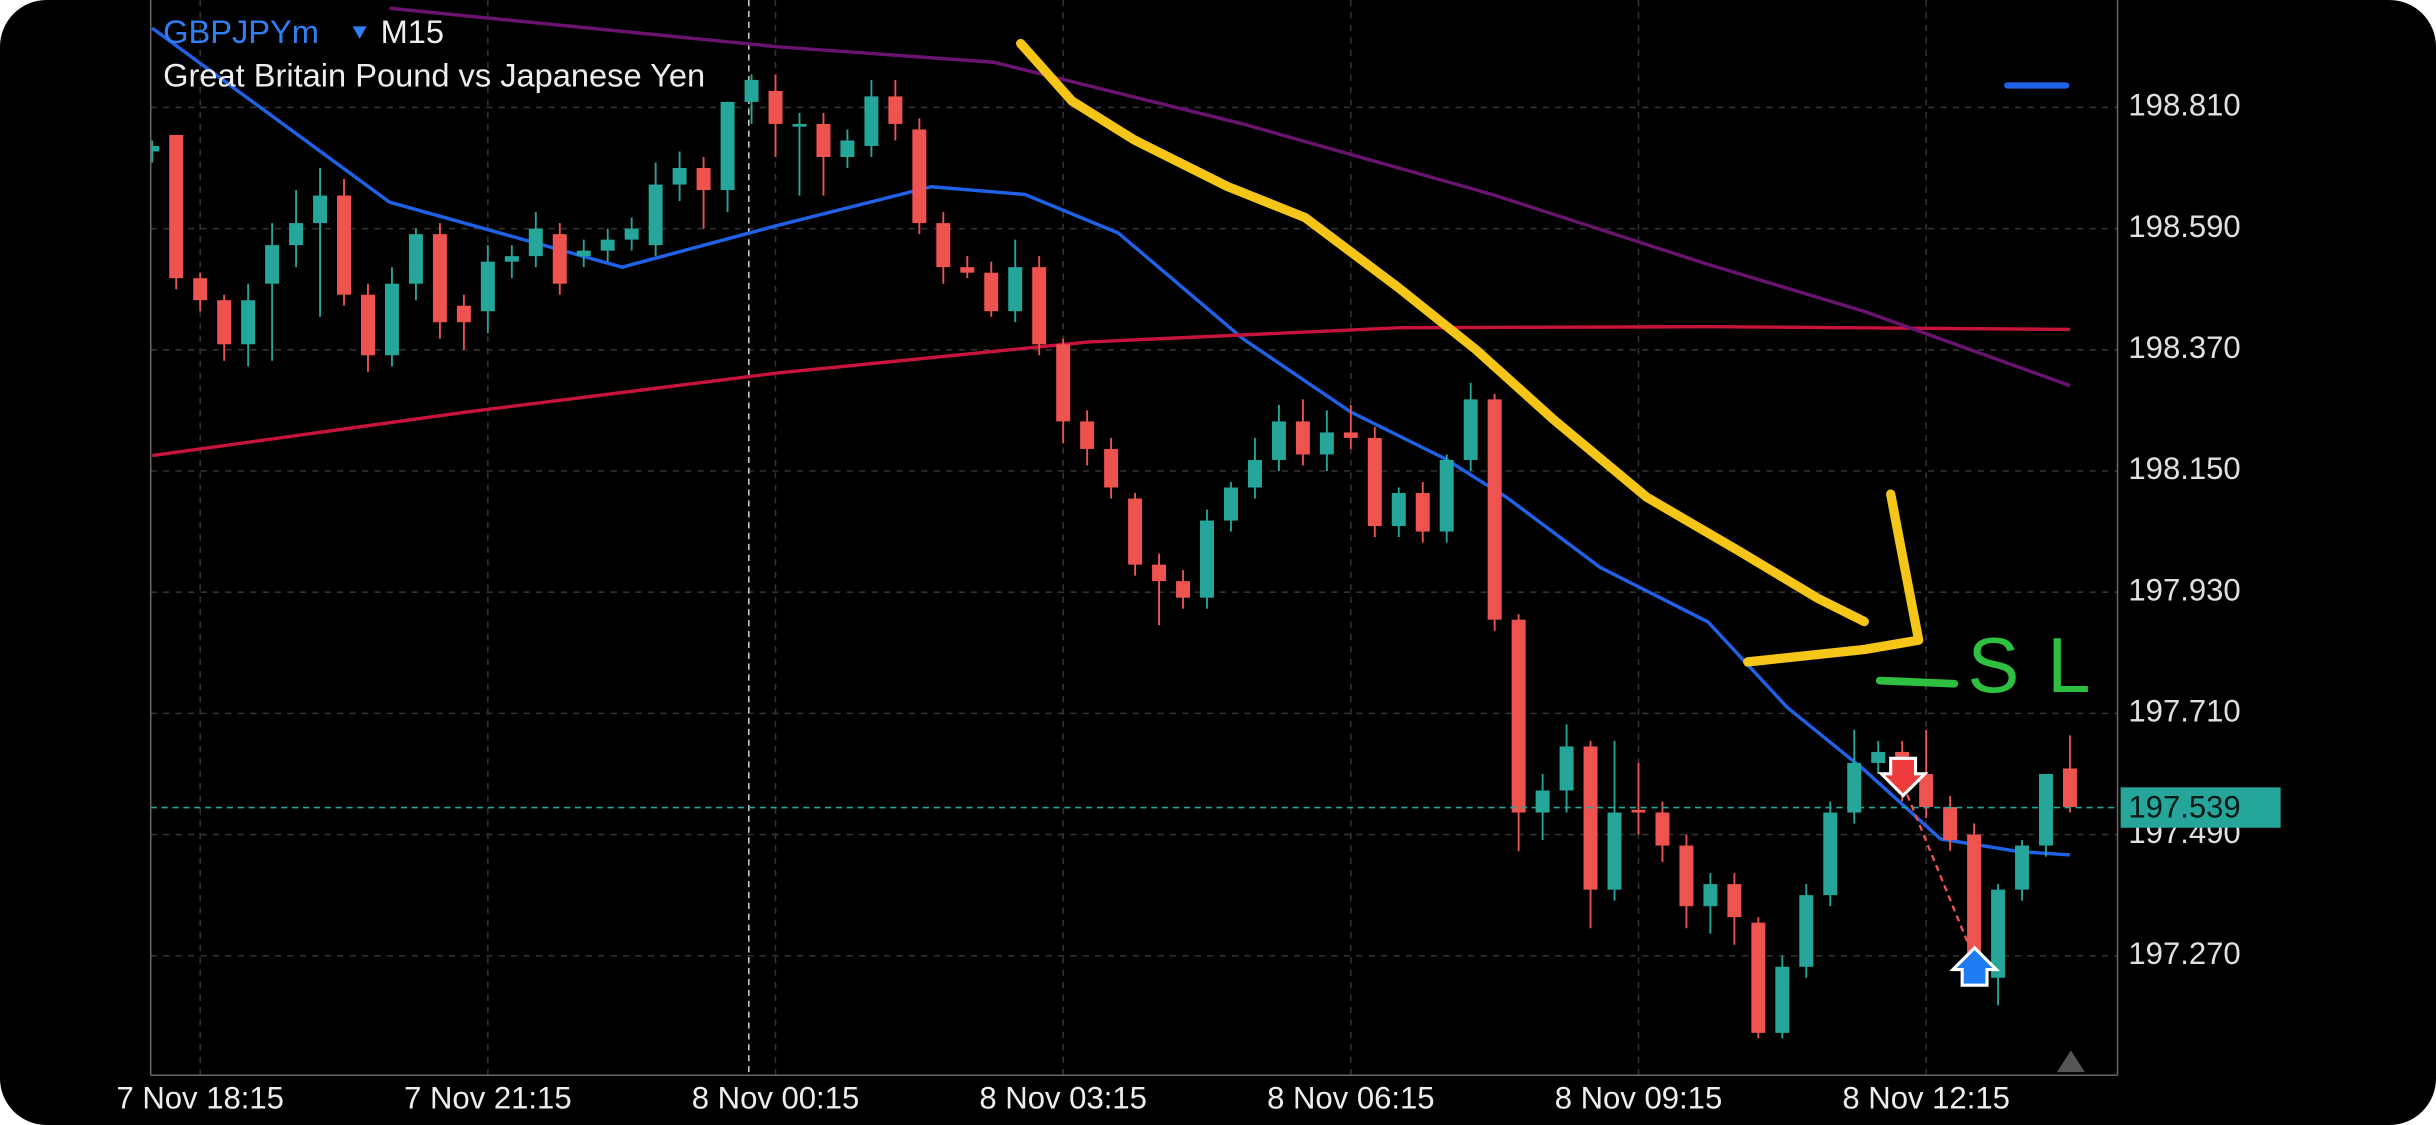 Image resolution: width=2436 pixels, height=1125 pixels. I want to click on sell-marker, so click(1903, 777).